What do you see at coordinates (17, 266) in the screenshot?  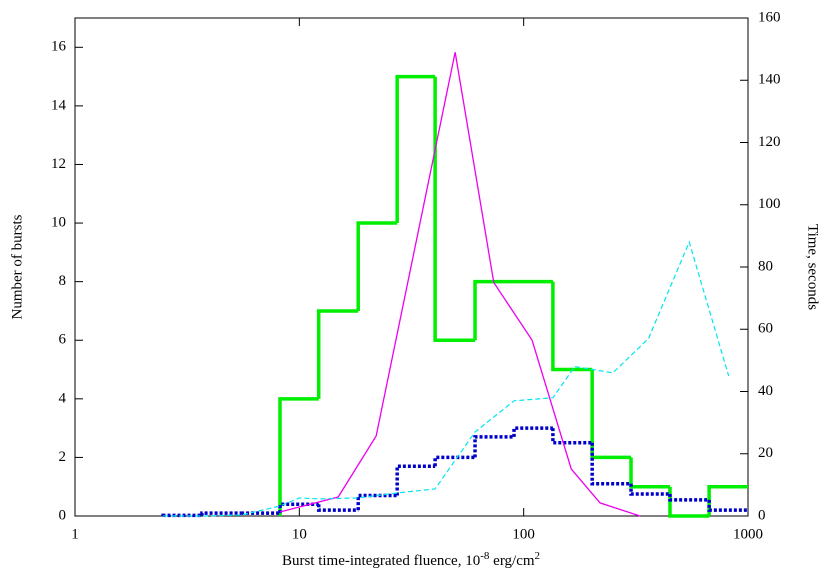 I see `y-axis-label: Number of bursts` at bounding box center [17, 266].